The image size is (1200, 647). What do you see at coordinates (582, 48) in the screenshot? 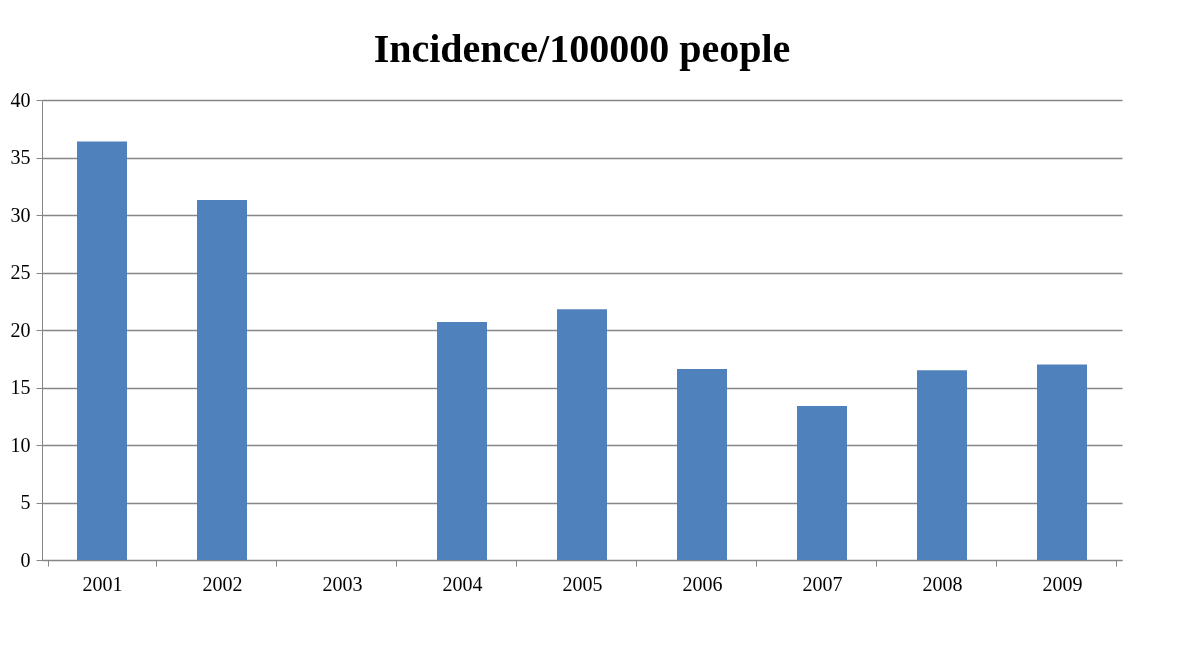
I see `chart-title: Incidence/100000 people` at bounding box center [582, 48].